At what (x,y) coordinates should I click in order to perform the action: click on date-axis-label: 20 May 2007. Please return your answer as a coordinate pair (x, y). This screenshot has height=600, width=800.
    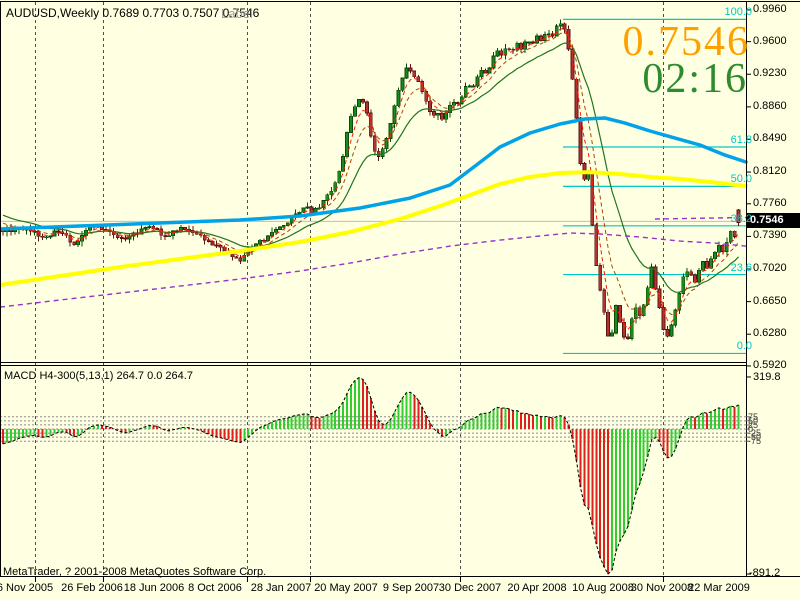
    Looking at the image, I should click on (346, 588).